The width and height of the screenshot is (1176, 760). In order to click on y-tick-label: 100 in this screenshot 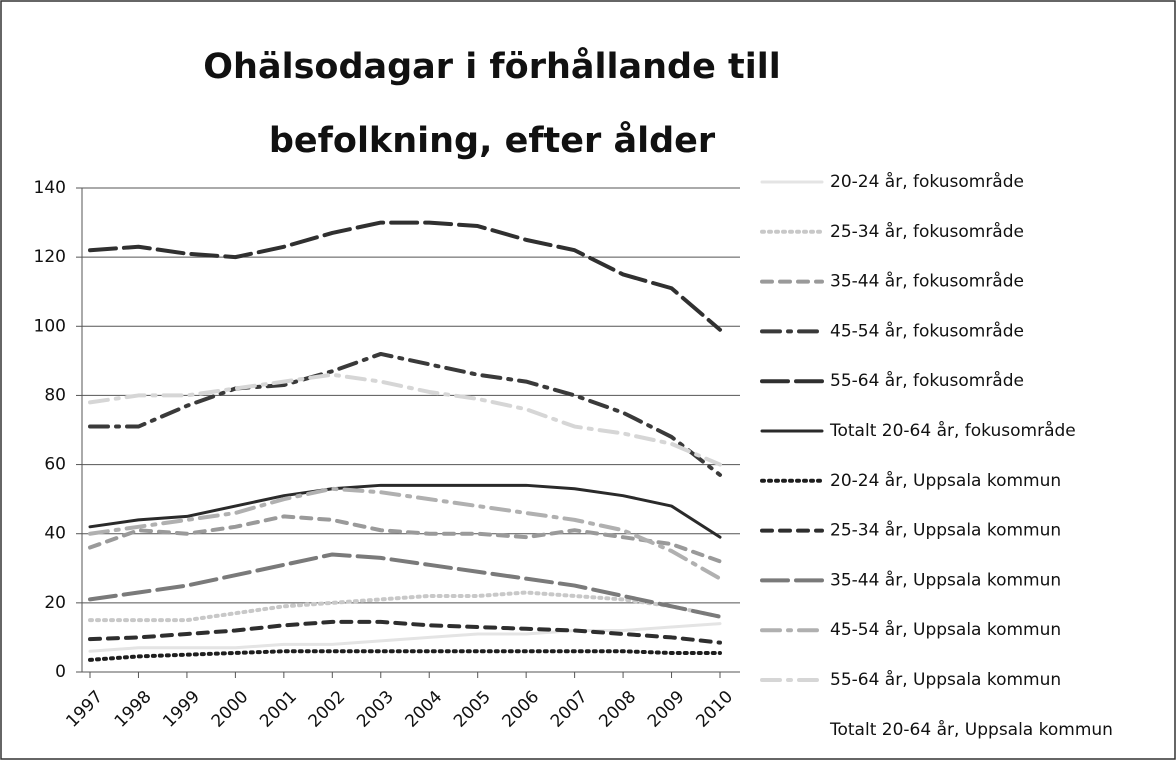, I will do `click(50, 326)`.